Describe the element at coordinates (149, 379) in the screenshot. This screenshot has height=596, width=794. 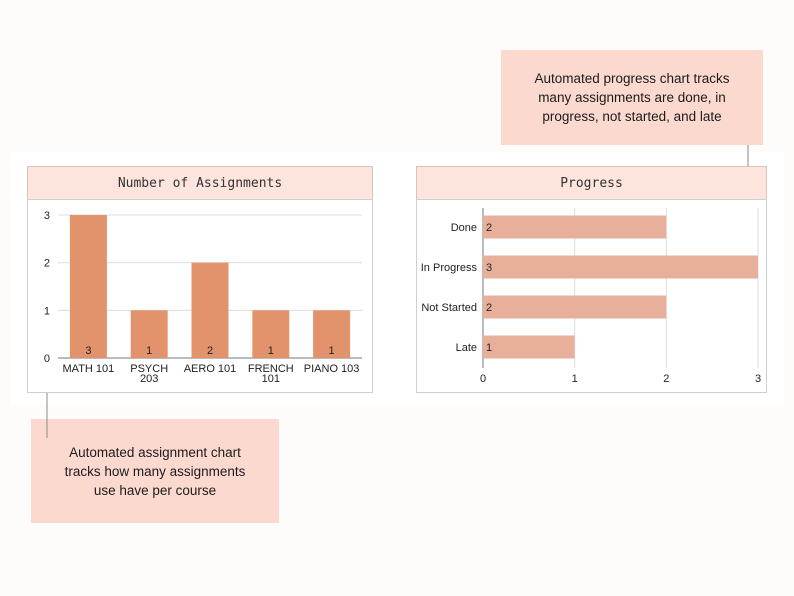
I see `x-tick-label: 203` at that location.